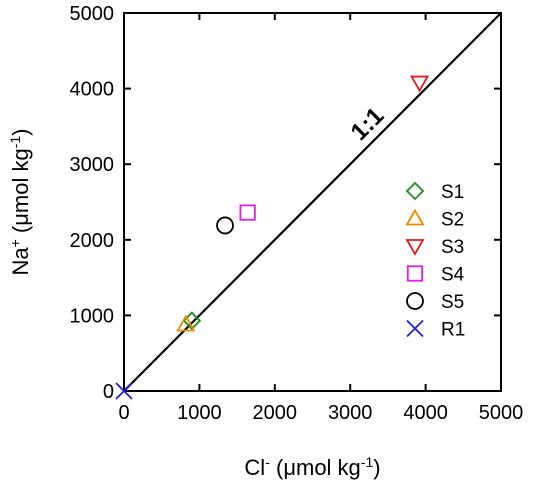 The image size is (533, 486). I want to click on y-tick-label: 1000, so click(92, 316).